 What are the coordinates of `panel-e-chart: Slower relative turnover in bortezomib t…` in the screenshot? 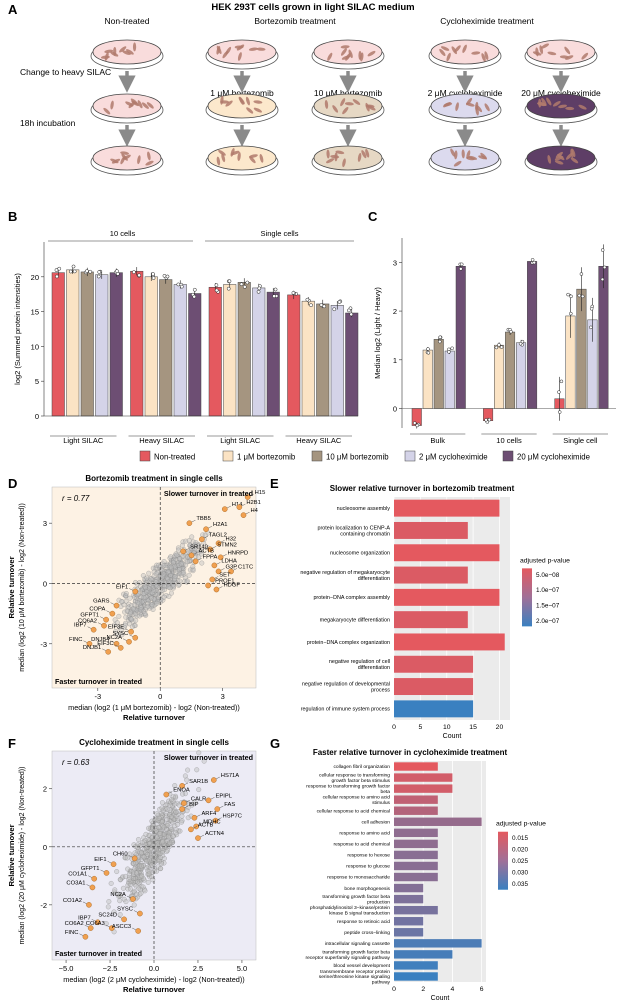 It's located at (435, 612).